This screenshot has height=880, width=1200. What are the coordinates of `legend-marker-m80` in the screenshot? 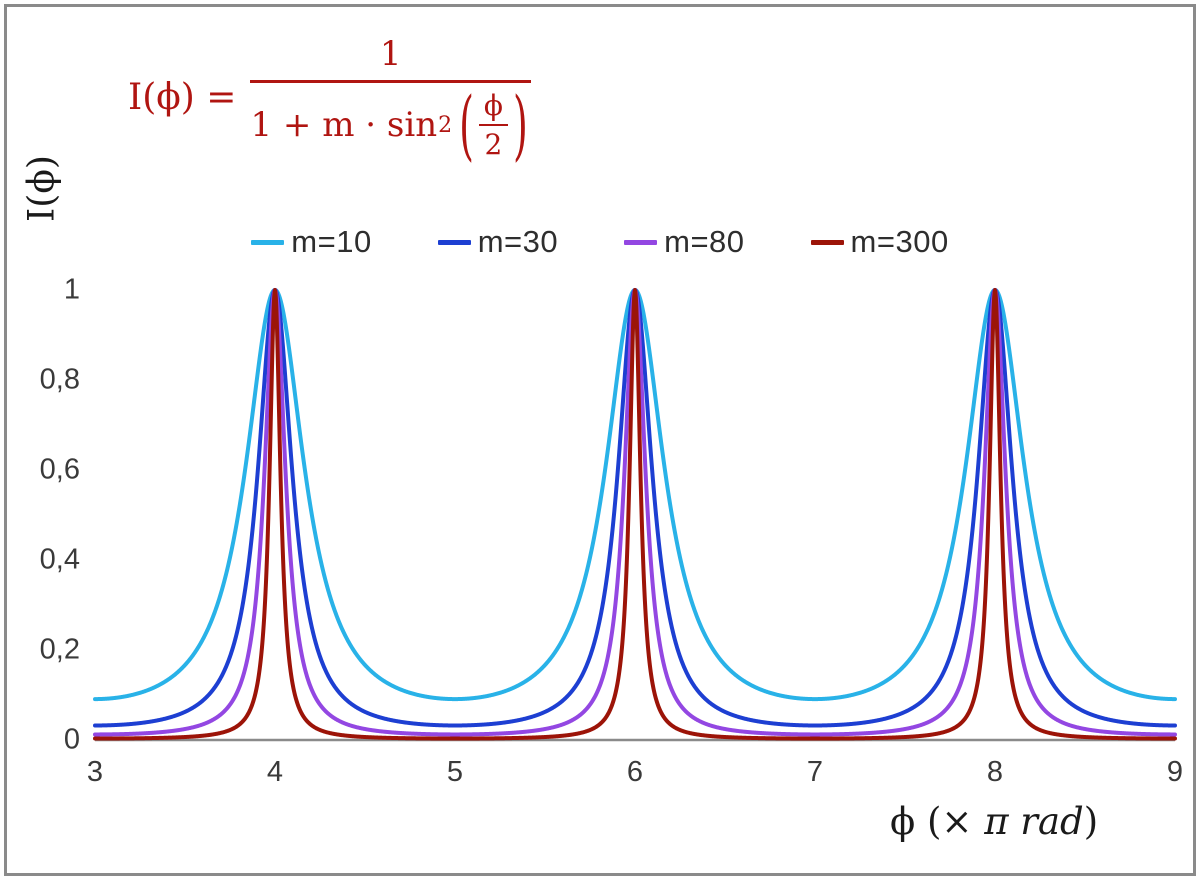 It's located at (641, 242).